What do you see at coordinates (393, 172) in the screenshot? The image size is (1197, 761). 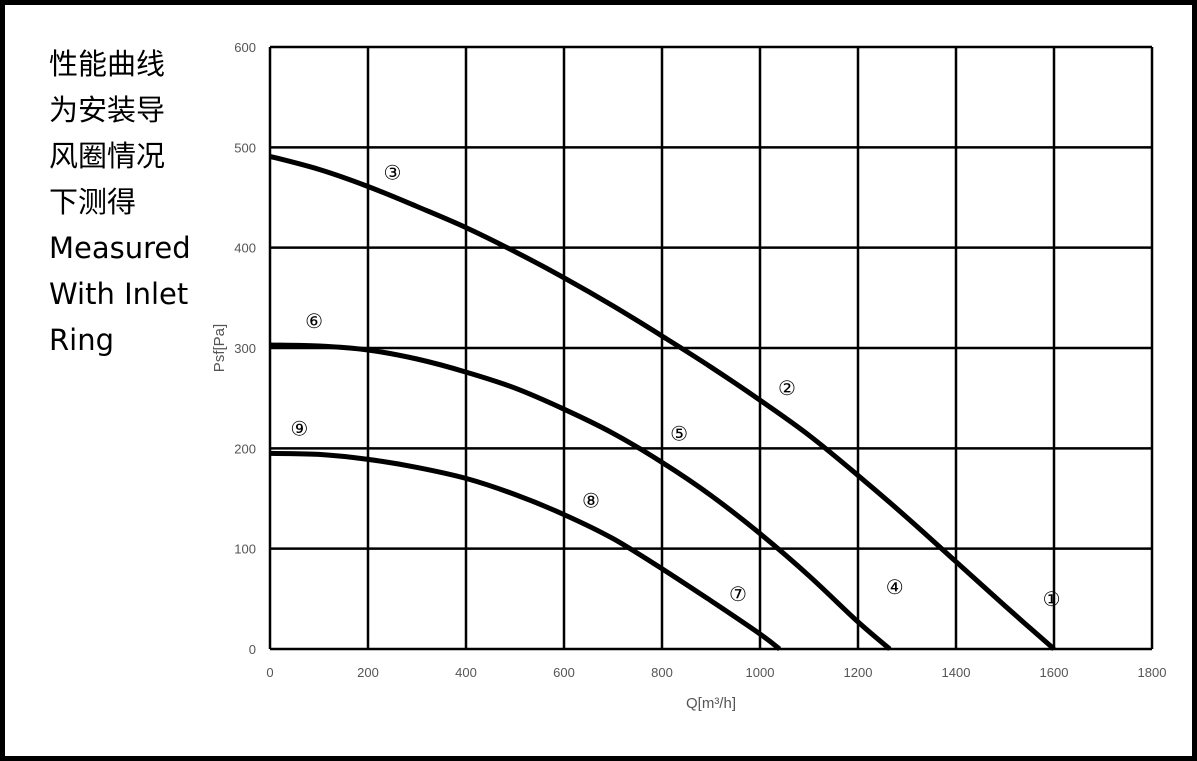 I see `curve-label: ③` at bounding box center [393, 172].